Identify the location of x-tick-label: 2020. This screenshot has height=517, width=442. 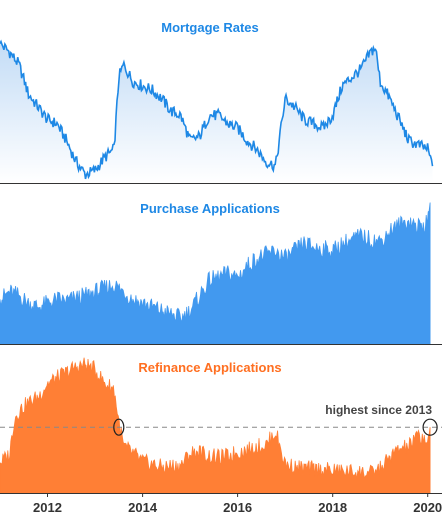
(427, 507).